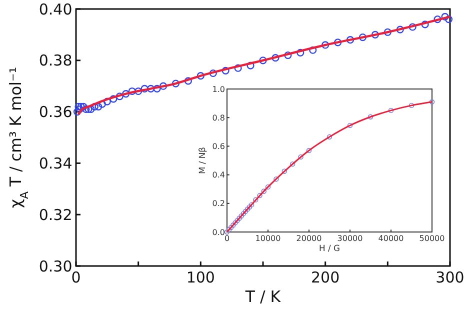  Describe the element at coordinates (432, 238) in the screenshot. I see `x-tick-label: 50000` at that location.